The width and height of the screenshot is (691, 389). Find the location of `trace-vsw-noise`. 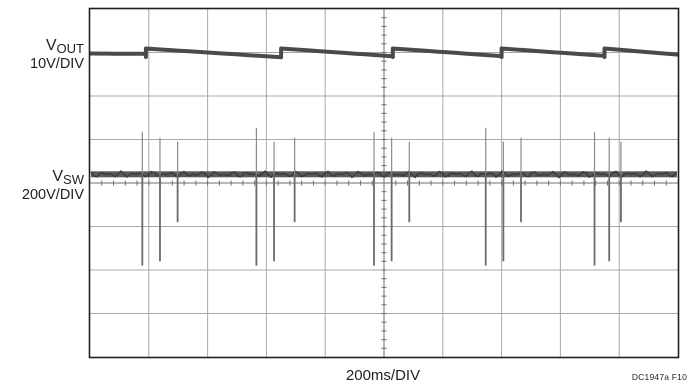

trace-vsw-noise is located at coordinates (383, 174).